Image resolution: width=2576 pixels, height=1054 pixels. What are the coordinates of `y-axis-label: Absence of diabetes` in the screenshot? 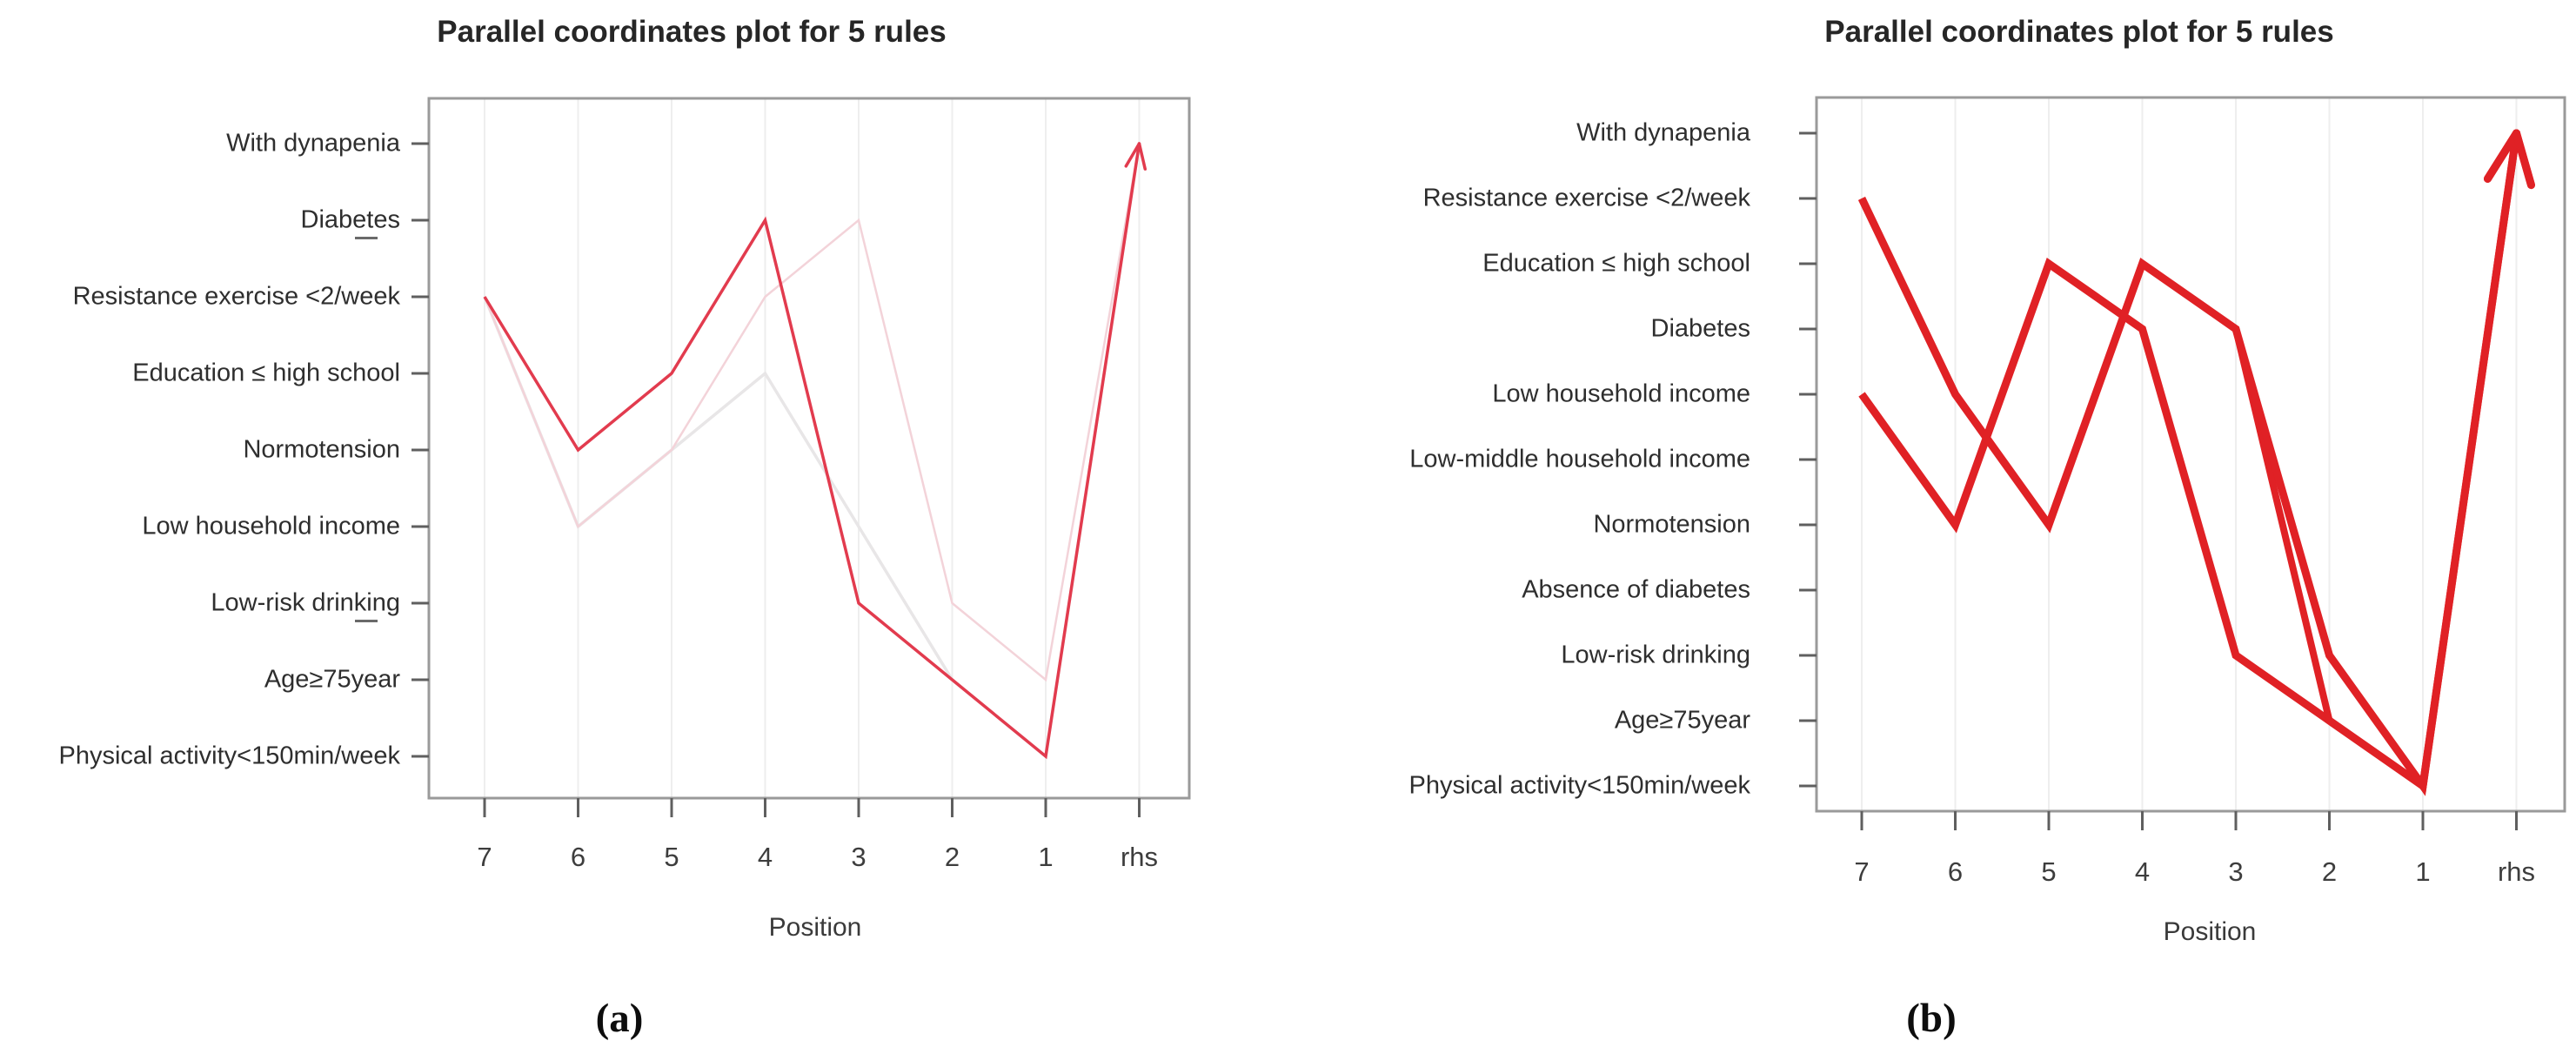 It's located at (1636, 589).